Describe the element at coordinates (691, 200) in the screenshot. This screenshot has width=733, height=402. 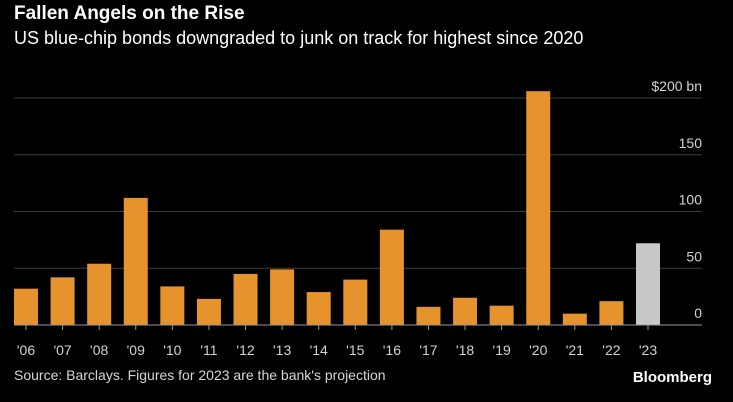
I see `y-tick-label: 100` at that location.